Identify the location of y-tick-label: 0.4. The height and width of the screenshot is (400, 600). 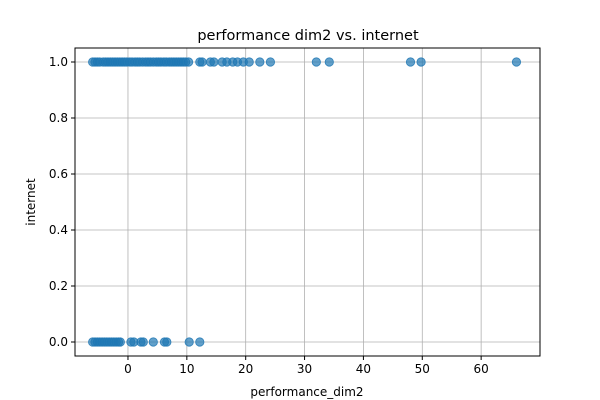
(58, 230).